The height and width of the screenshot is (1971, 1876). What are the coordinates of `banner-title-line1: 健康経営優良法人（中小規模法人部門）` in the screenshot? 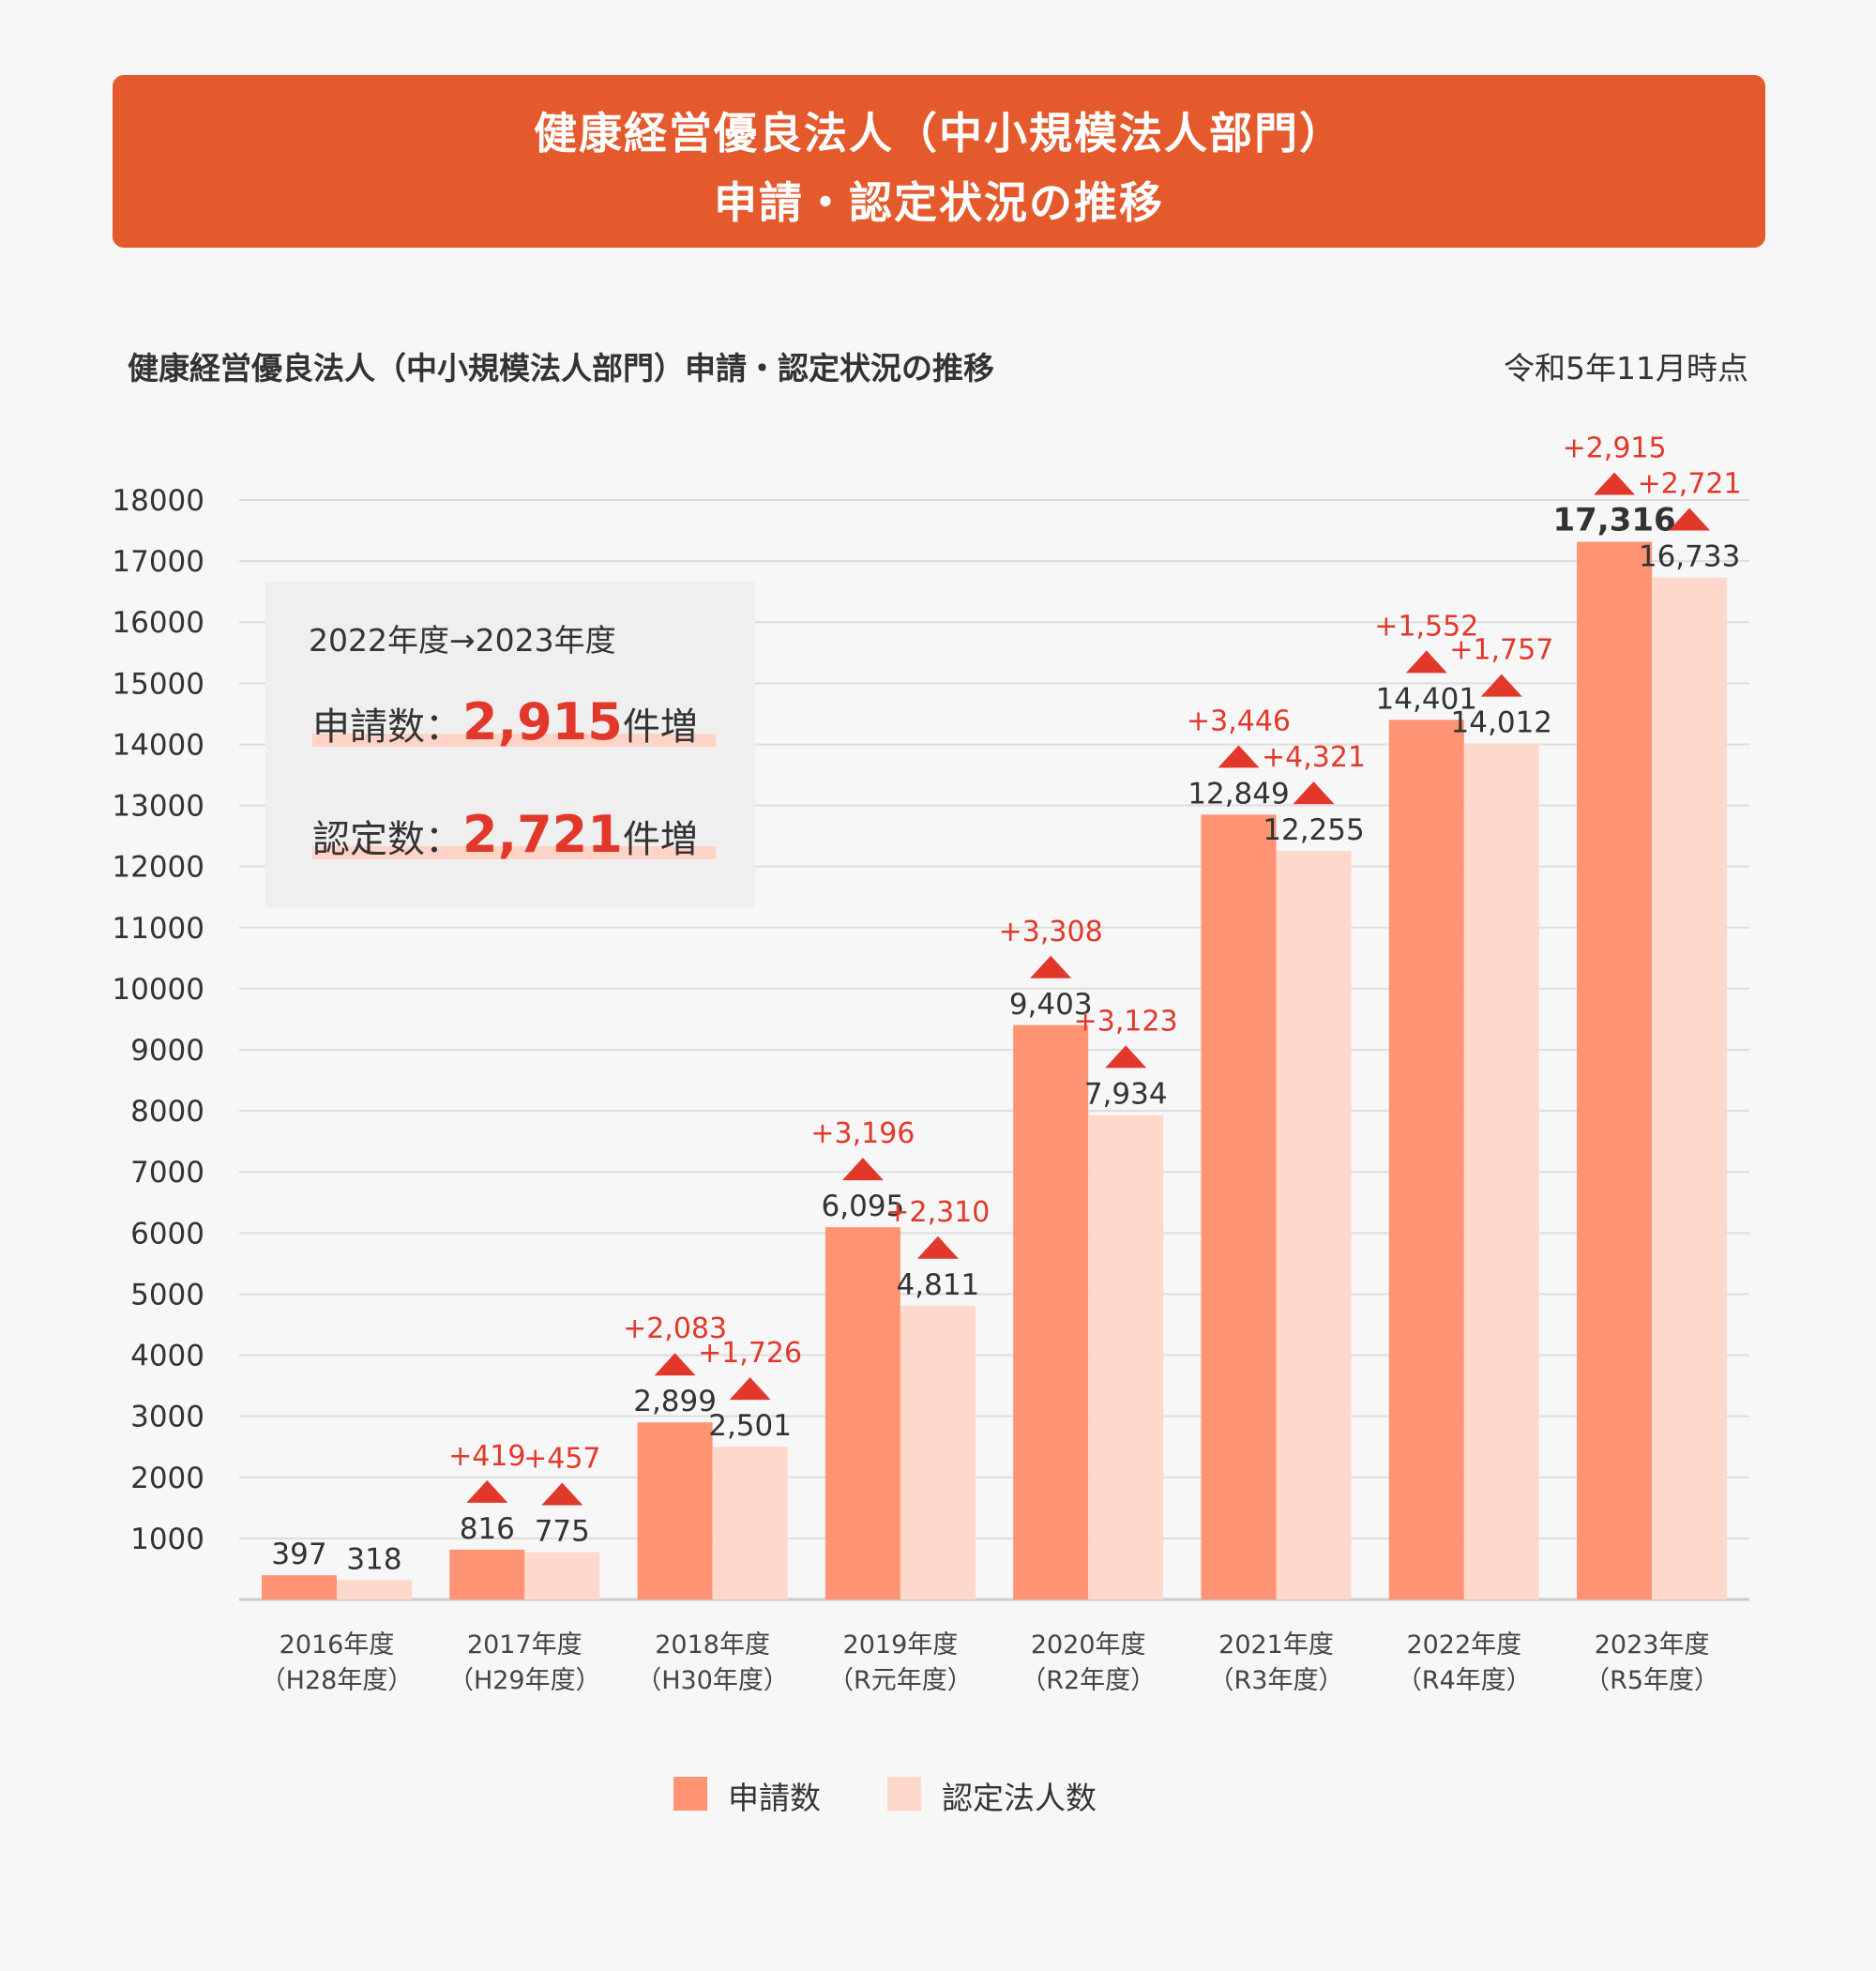 It's located at (939, 134).